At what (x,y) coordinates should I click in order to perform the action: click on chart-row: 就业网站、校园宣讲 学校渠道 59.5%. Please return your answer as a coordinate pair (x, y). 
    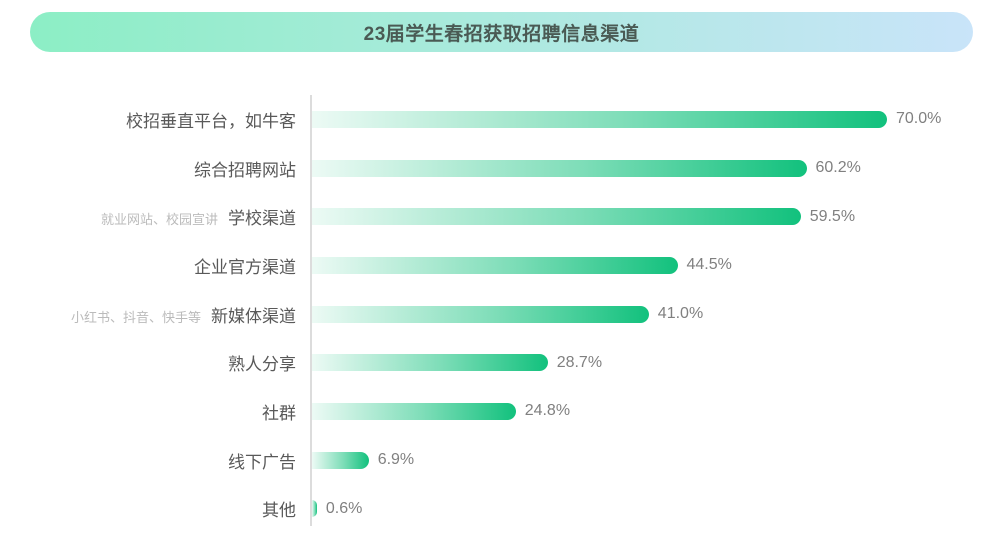
    Looking at the image, I should click on (501, 216).